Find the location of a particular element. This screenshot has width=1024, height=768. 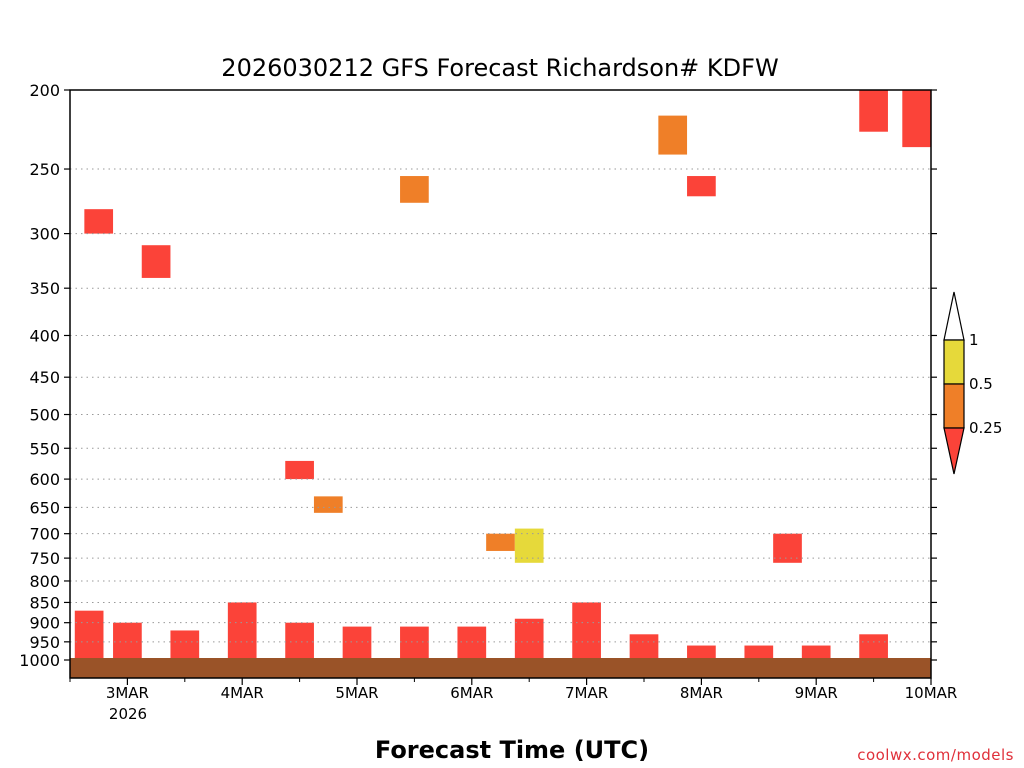

x-tick-label-5MAR: 5MAR is located at coordinates (356, 693).